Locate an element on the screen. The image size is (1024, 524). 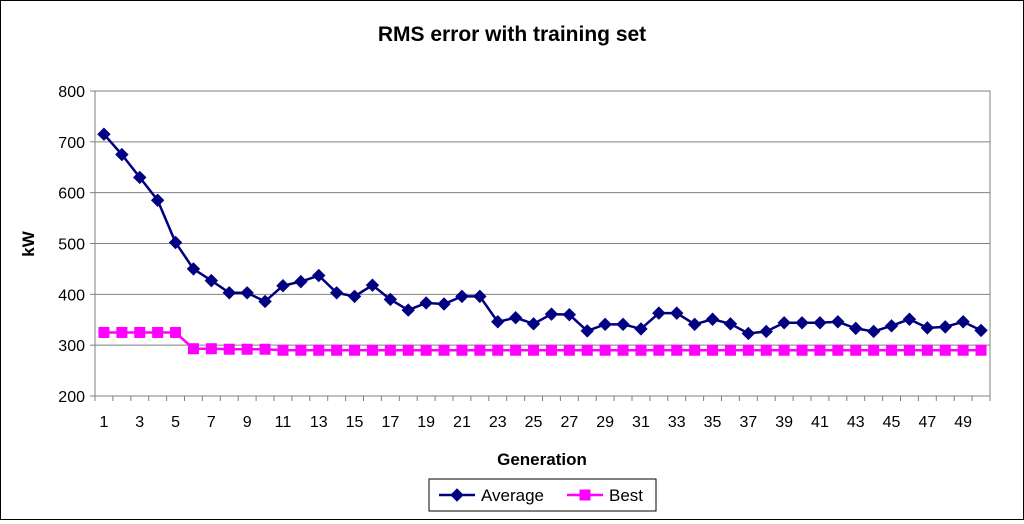
x-tick-label: 1 is located at coordinates (103, 422).